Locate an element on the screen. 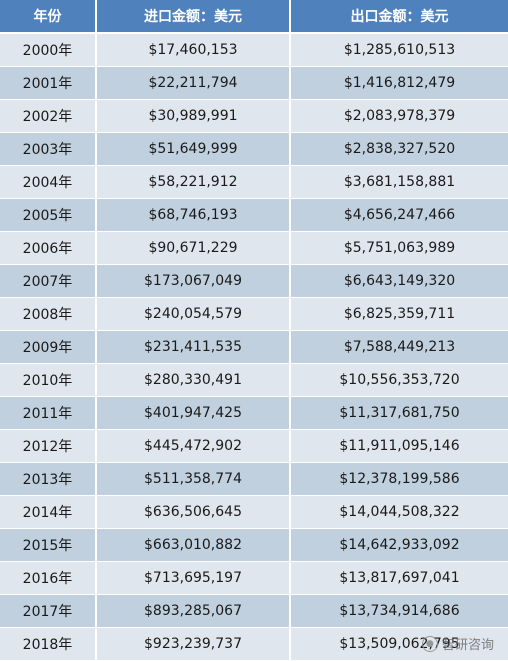 The image size is (508, 661). import-cell: $401,947,425 is located at coordinates (193, 413).